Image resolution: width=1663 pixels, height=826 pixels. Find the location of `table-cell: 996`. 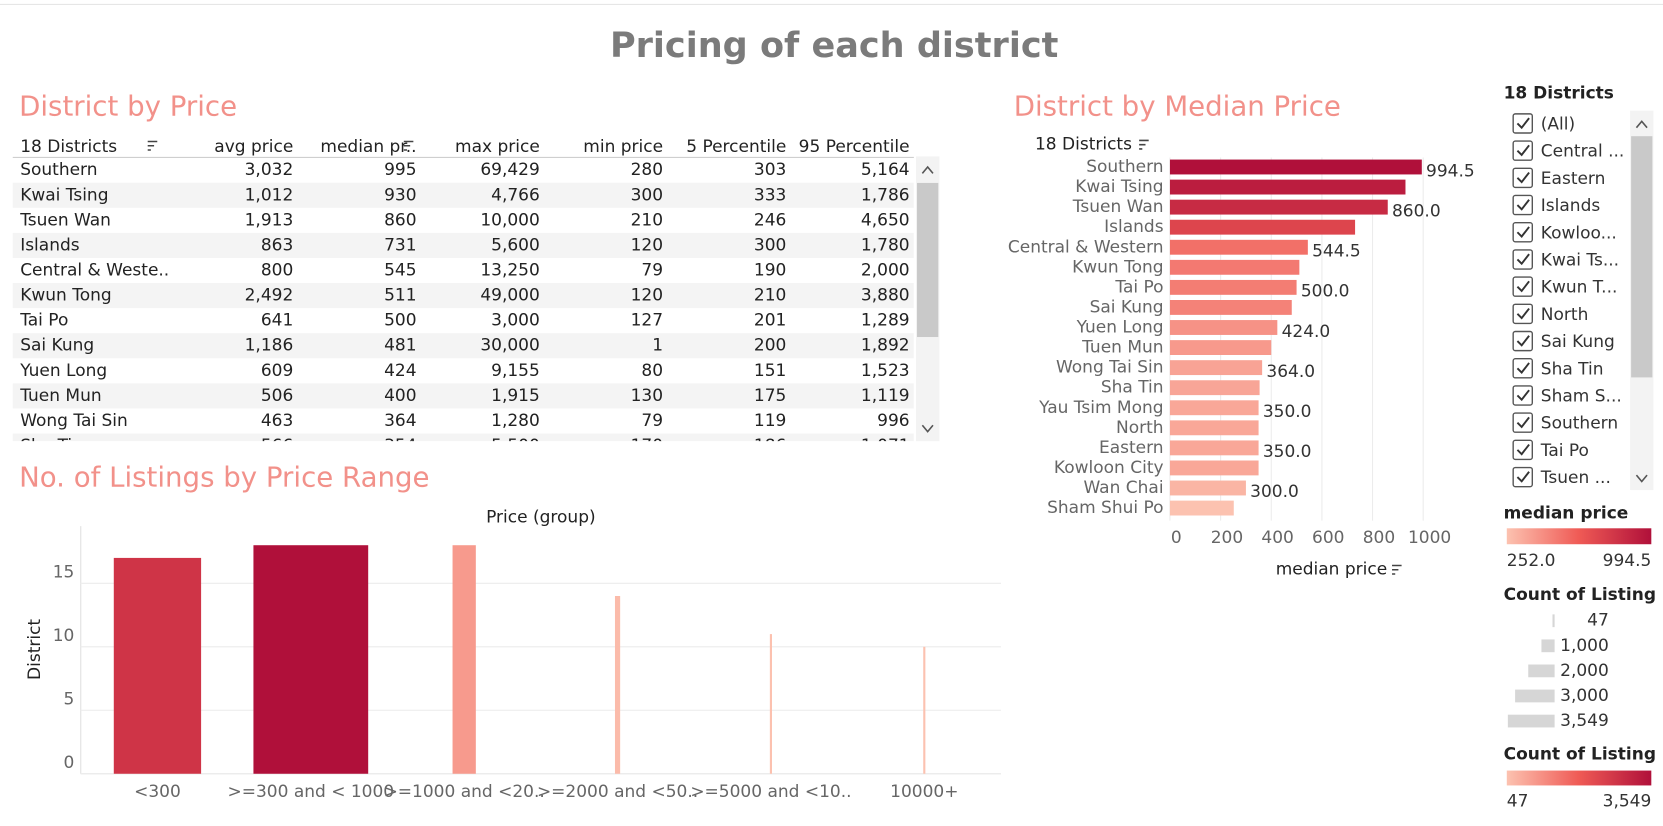

table-cell: 996 is located at coordinates (893, 421).